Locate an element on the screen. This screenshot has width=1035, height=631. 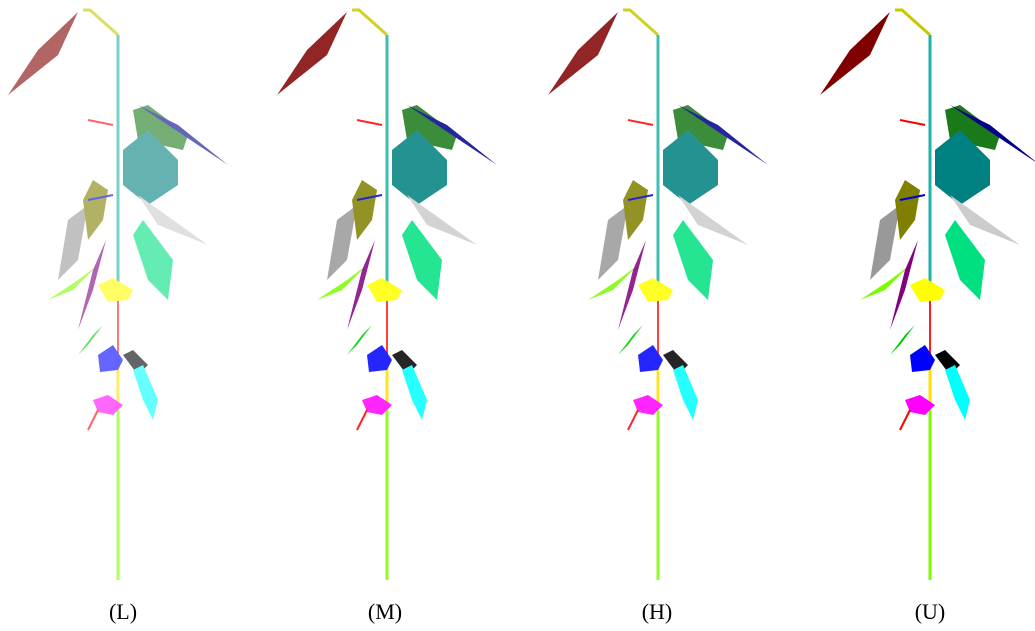
panel-label: (M) is located at coordinates (385, 611).